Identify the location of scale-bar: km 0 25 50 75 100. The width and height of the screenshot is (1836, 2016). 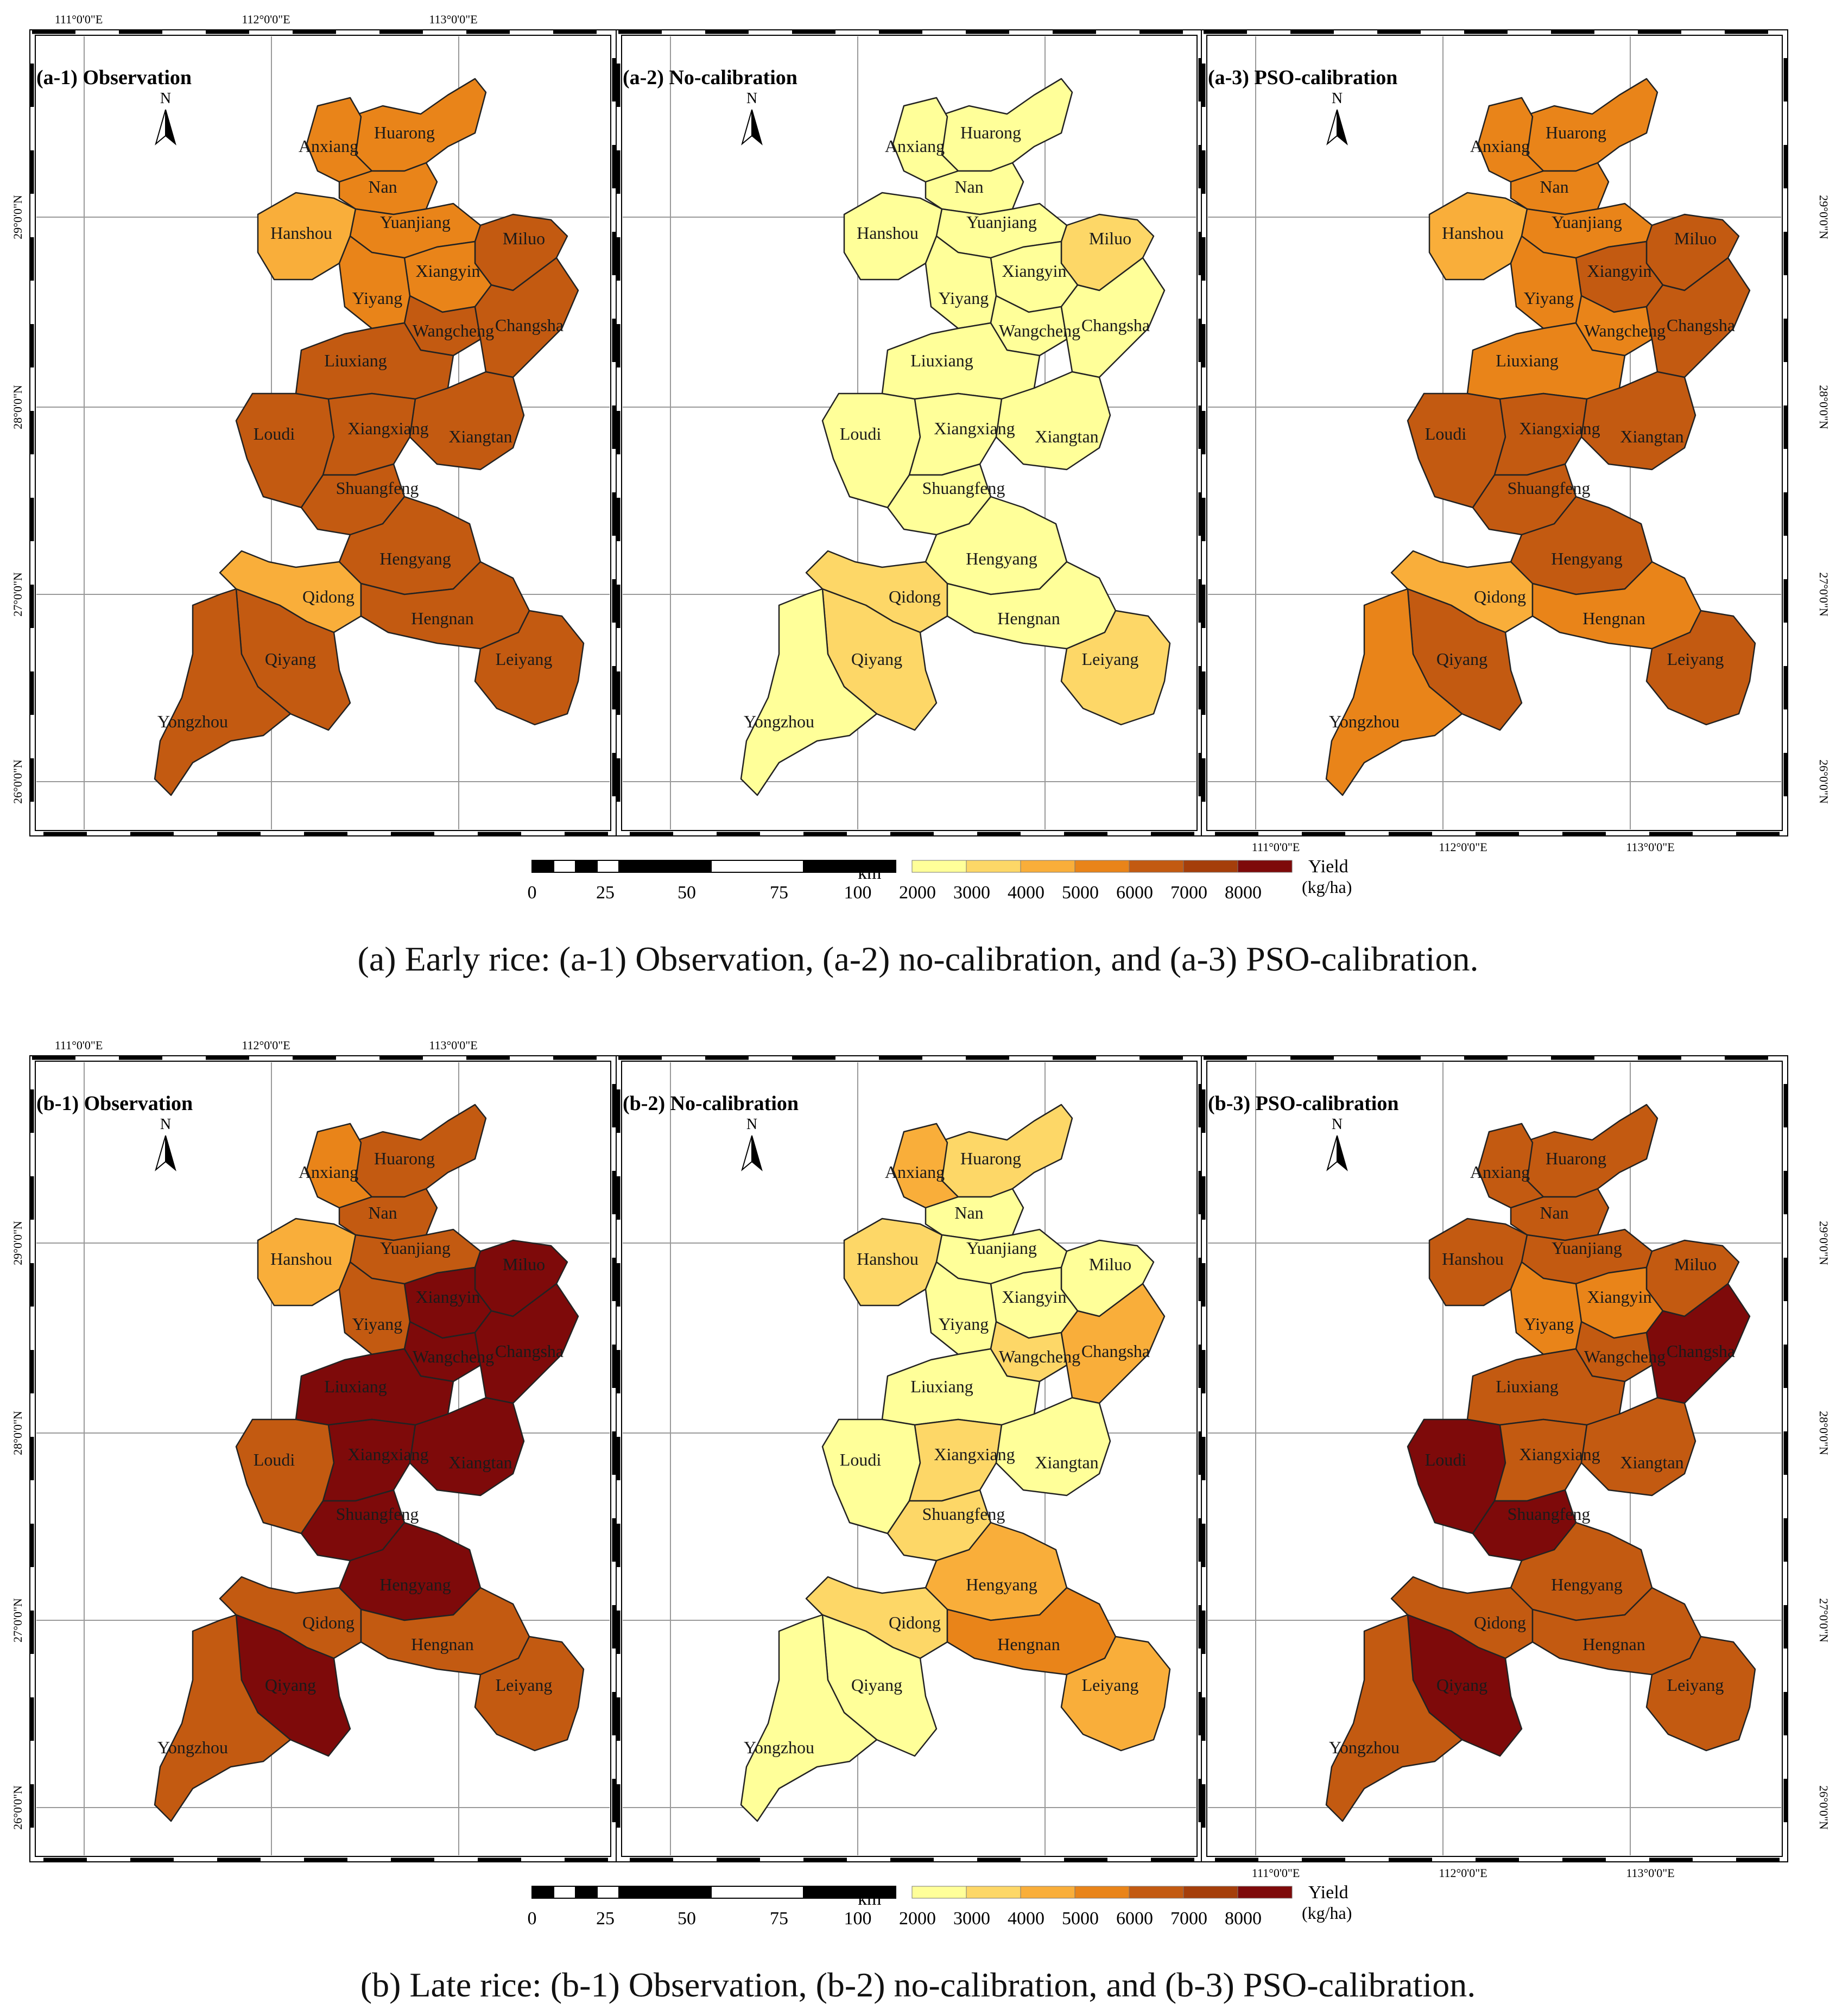
(712, 1907).